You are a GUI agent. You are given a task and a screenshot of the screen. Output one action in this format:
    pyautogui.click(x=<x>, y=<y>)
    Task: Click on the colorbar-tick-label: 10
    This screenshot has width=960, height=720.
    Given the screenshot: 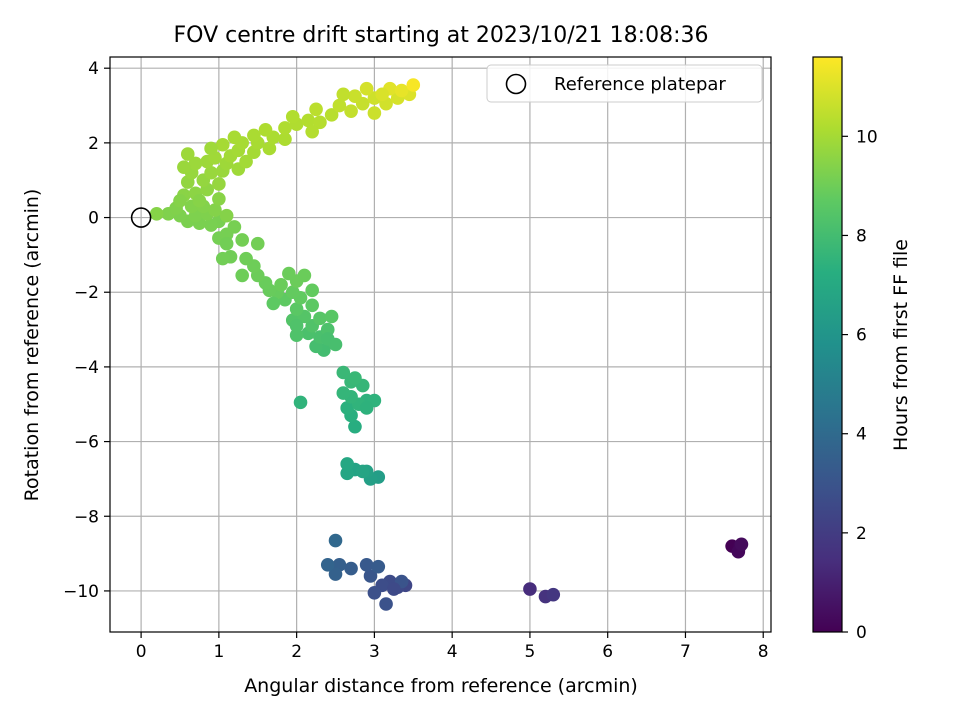 What is the action you would take?
    pyautogui.click(x=867, y=137)
    